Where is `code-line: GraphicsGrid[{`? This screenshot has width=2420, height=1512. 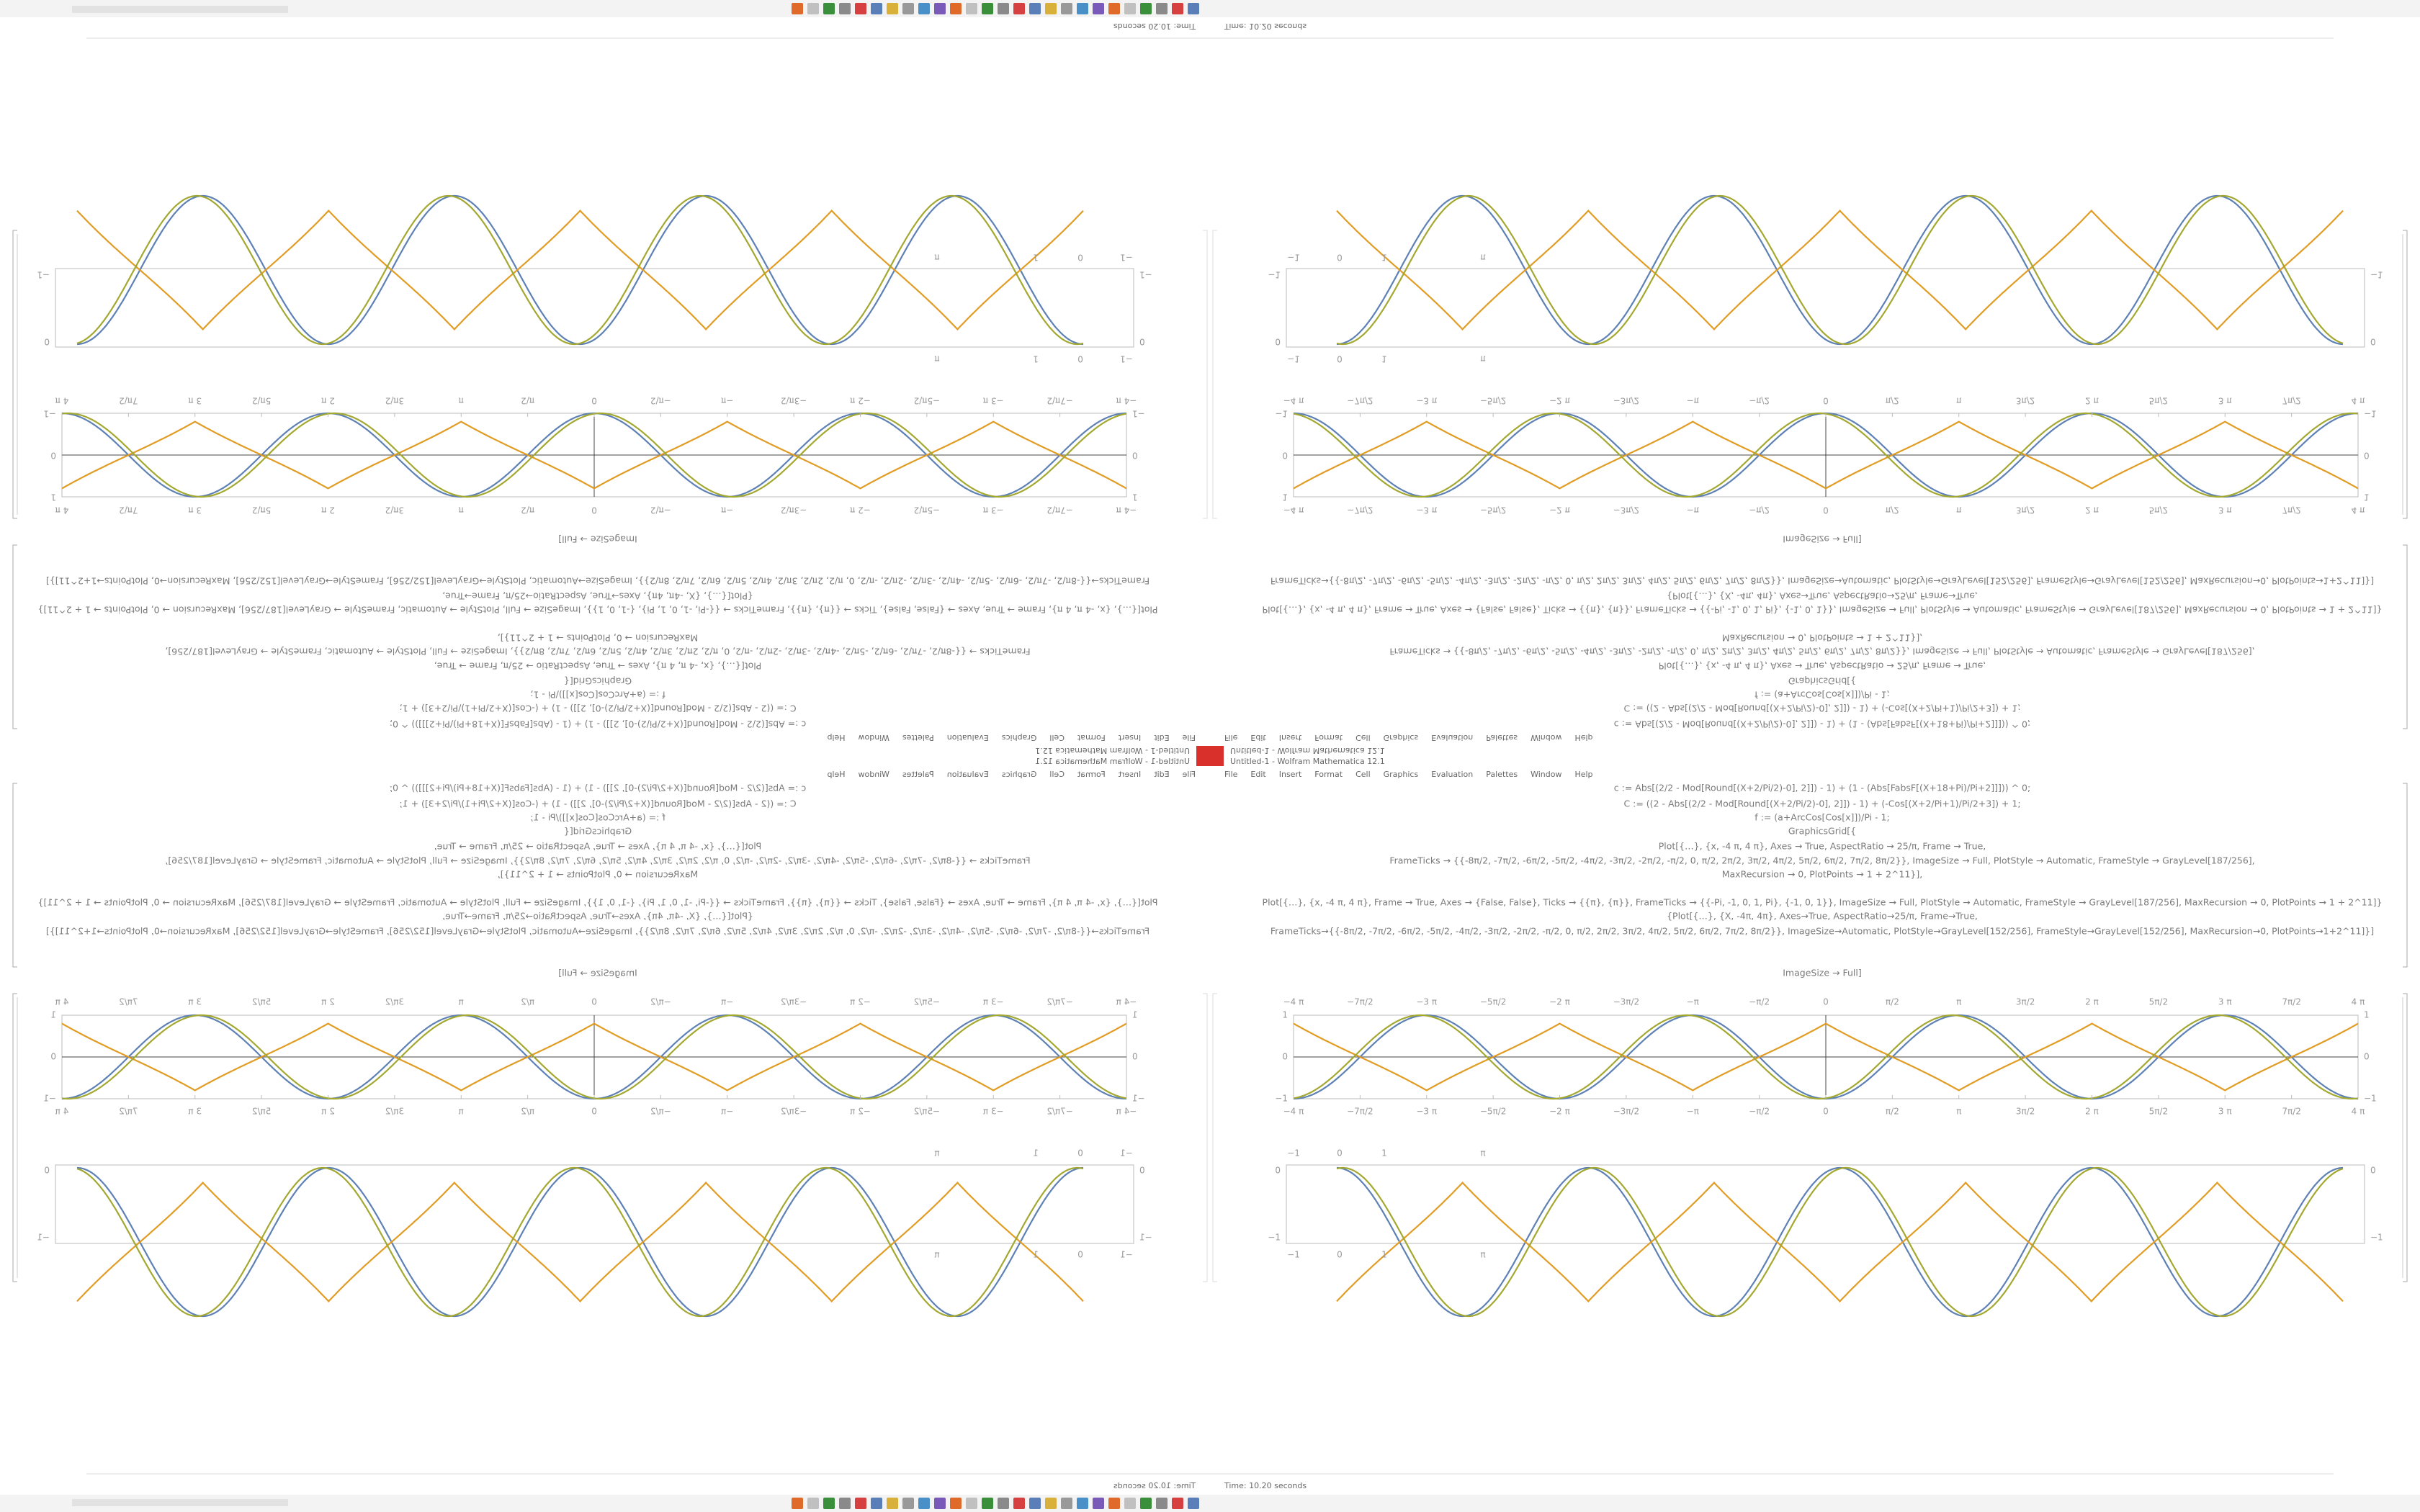
code-line: GraphicsGrid[{ is located at coordinates (1822, 831).